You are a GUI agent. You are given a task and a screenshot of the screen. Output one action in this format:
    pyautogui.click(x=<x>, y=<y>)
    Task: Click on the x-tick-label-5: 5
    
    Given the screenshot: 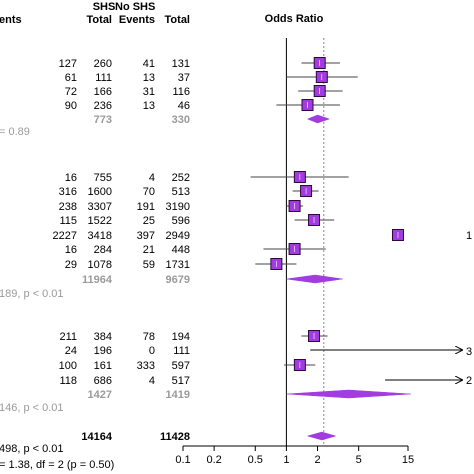 What is the action you would take?
    pyautogui.click(x=359, y=460)
    